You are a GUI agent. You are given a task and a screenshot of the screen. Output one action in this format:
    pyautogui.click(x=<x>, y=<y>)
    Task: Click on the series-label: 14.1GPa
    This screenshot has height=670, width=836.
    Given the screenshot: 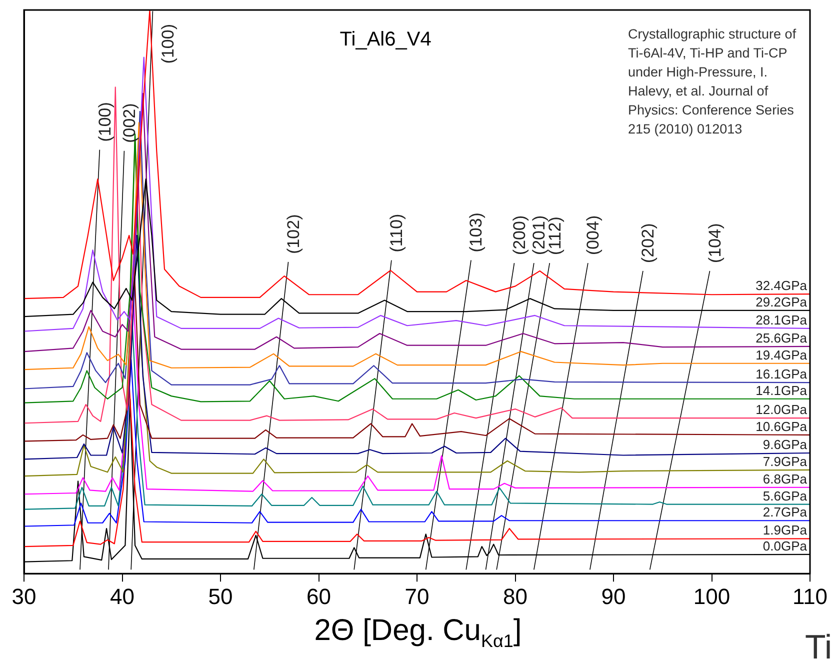 What is the action you would take?
    pyautogui.click(x=782, y=390)
    